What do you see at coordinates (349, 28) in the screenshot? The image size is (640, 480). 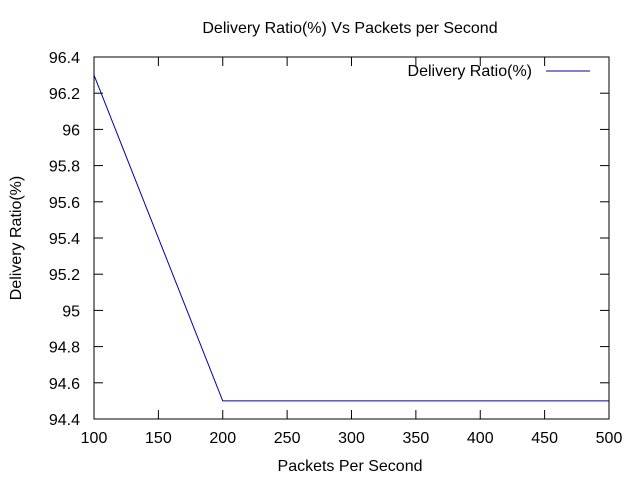 I see `chart-title: Delivery Ratio(%) Vs Packets per Second` at bounding box center [349, 28].